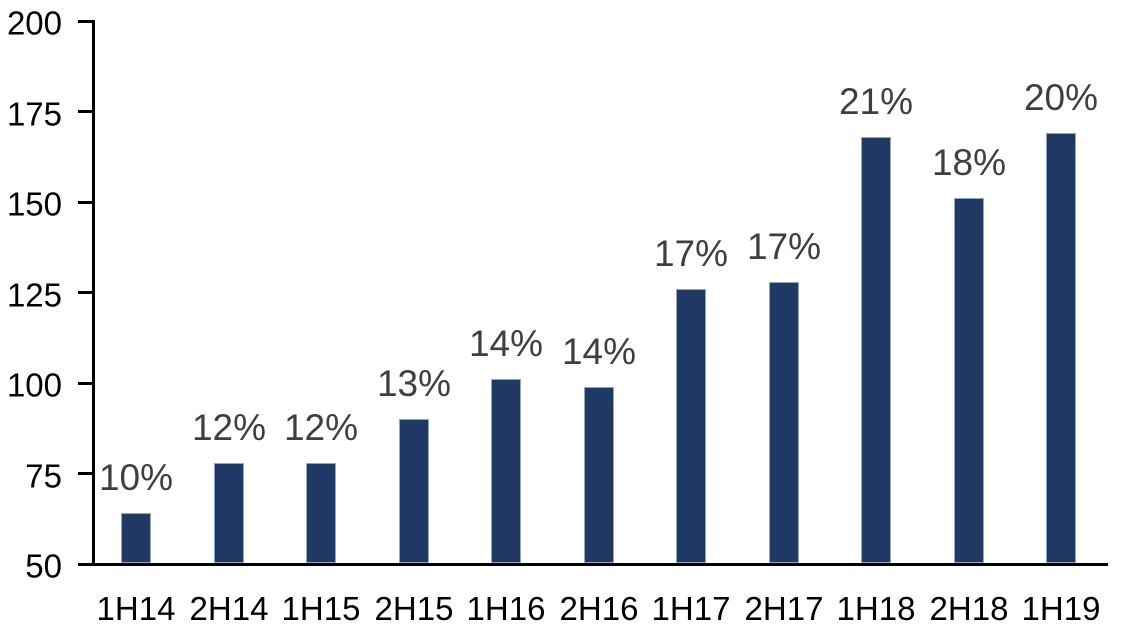 This screenshot has height=641, width=1129. I want to click on bar-1h19, so click(1061, 348).